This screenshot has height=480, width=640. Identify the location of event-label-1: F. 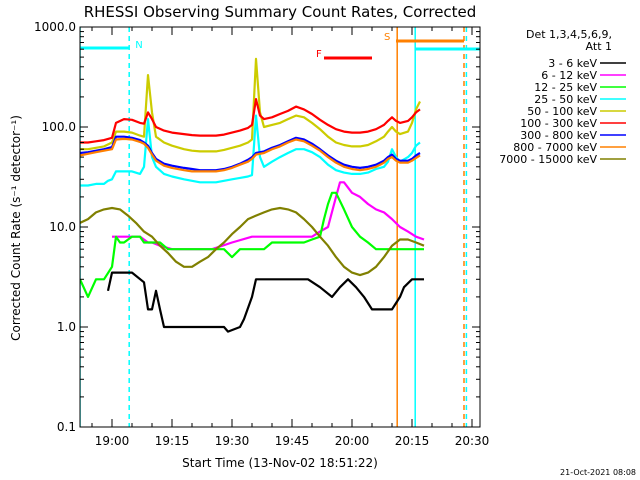
(319, 54).